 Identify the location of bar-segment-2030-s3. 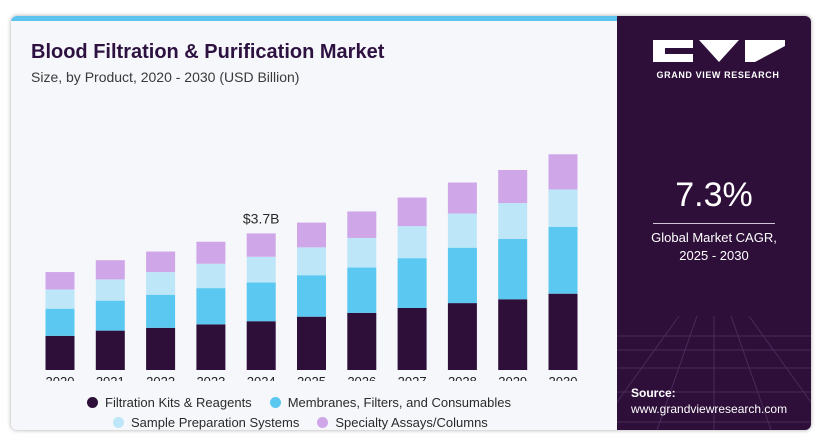
(563, 172).